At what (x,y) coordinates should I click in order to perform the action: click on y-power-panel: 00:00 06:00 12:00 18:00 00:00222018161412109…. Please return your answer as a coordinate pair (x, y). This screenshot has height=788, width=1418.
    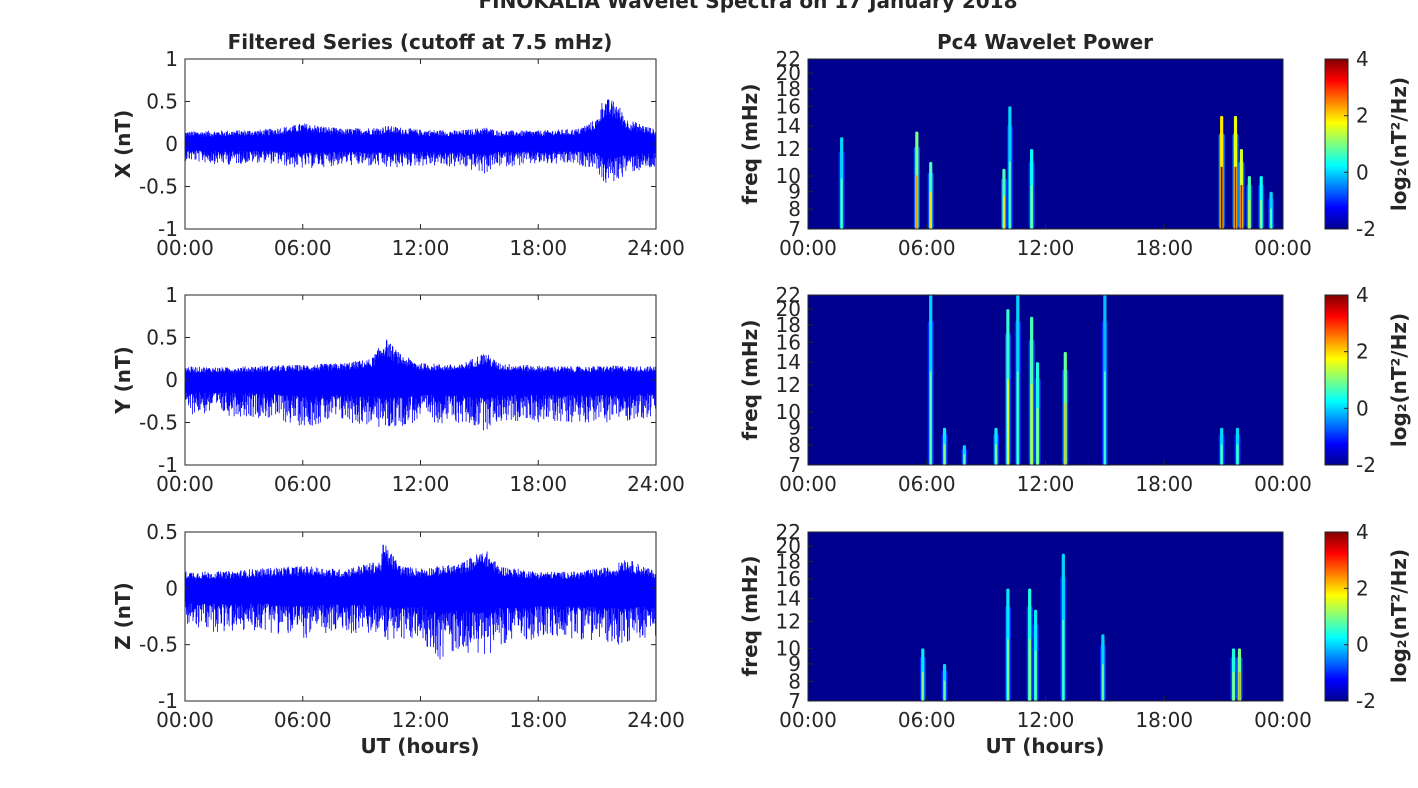
    Looking at the image, I should click on (1074, 389).